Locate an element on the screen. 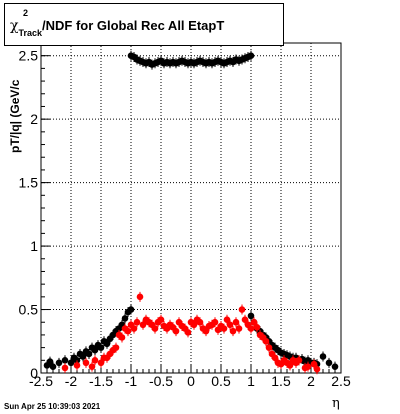 The width and height of the screenshot is (400, 414). x-tick-label: 2 is located at coordinates (311, 381).